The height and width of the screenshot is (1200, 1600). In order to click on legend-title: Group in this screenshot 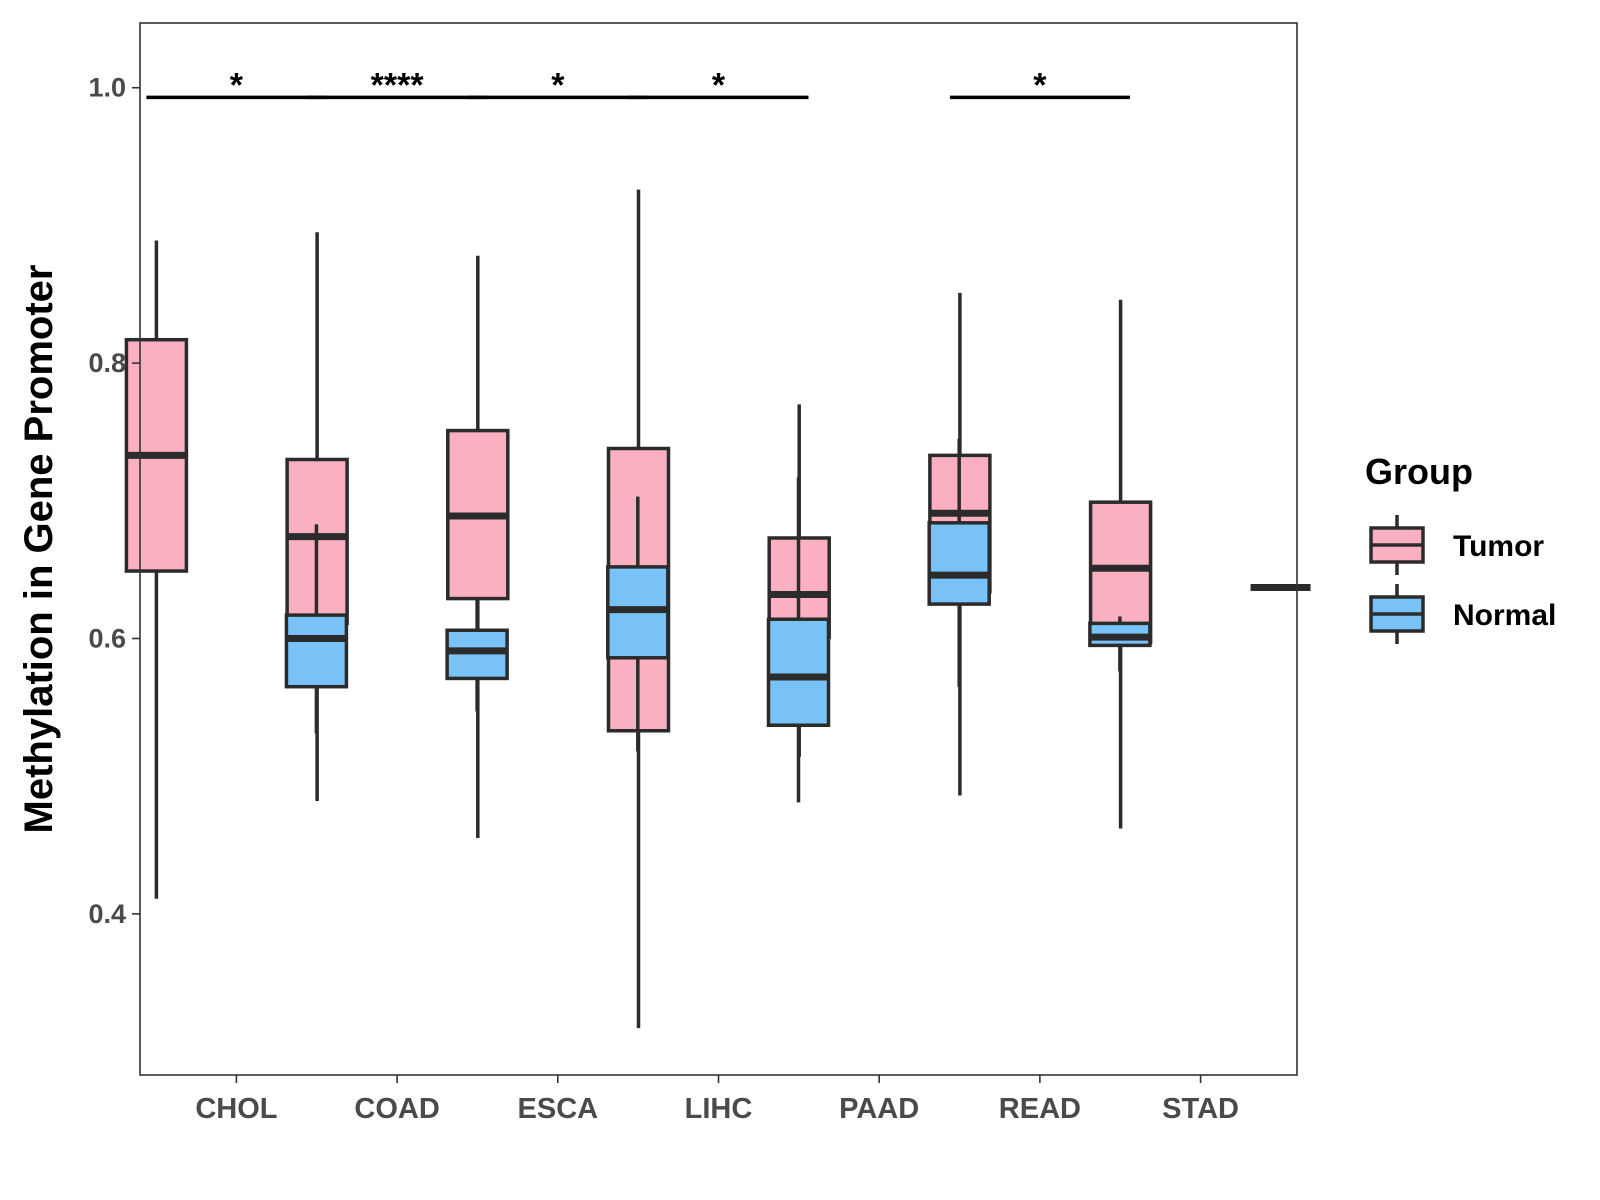, I will do `click(1419, 471)`.